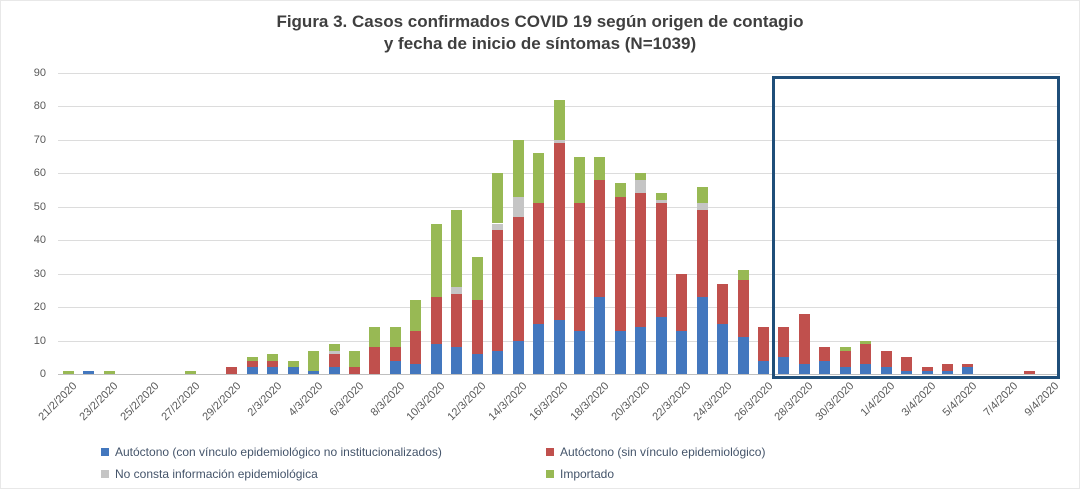  Describe the element at coordinates (42, 374) in the screenshot. I see `y-tick-label: 0` at that location.